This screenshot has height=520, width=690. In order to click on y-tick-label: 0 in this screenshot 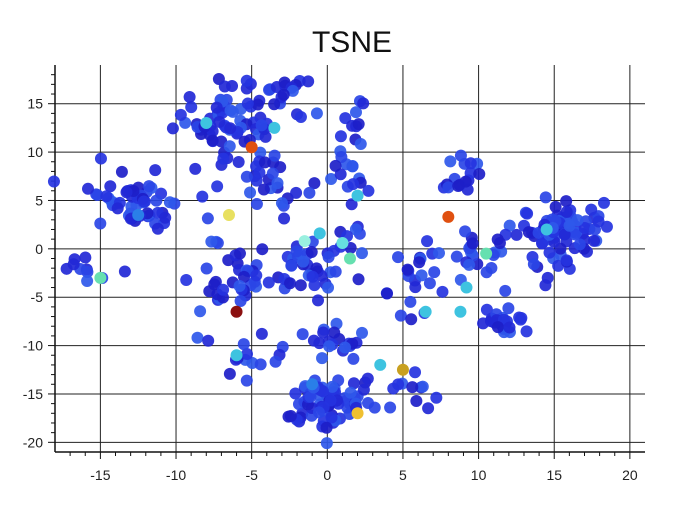, I will do `click(39, 249)`.